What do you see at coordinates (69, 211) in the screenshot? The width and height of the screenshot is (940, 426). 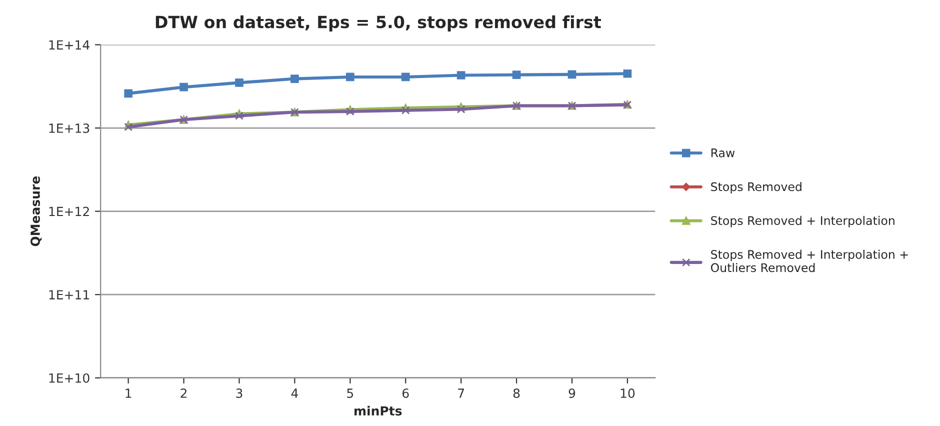 I see `y-tick-label: 1E+12` at bounding box center [69, 211].